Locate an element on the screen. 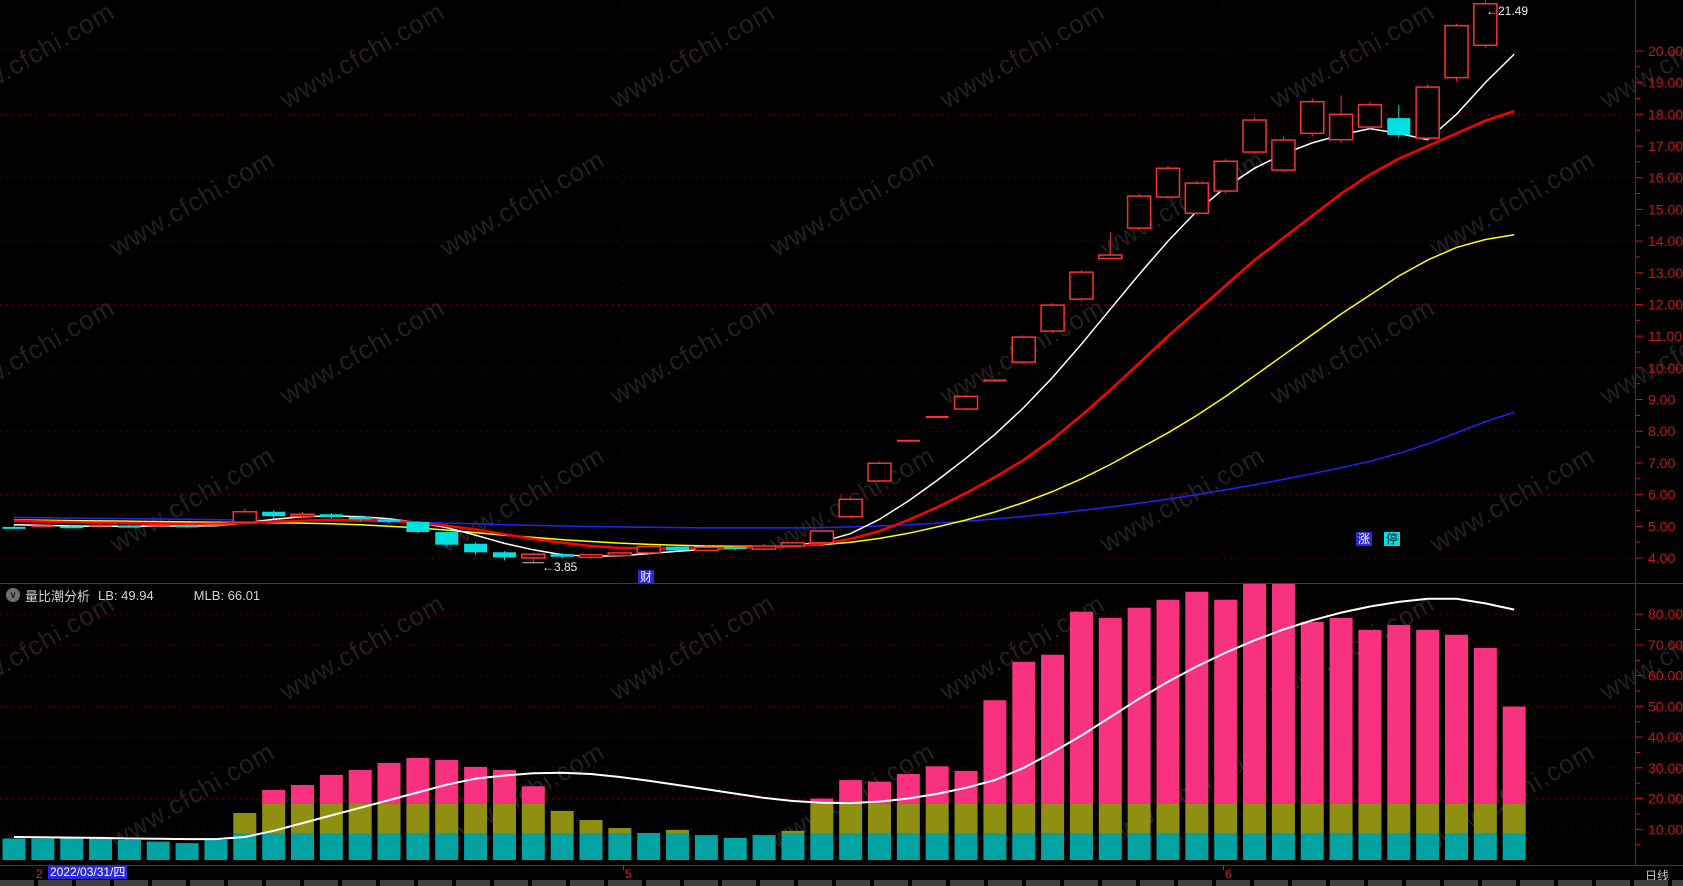 Image resolution: width=1683 pixels, height=886 pixels. svg-text: 16.00 is located at coordinates (1665, 178).